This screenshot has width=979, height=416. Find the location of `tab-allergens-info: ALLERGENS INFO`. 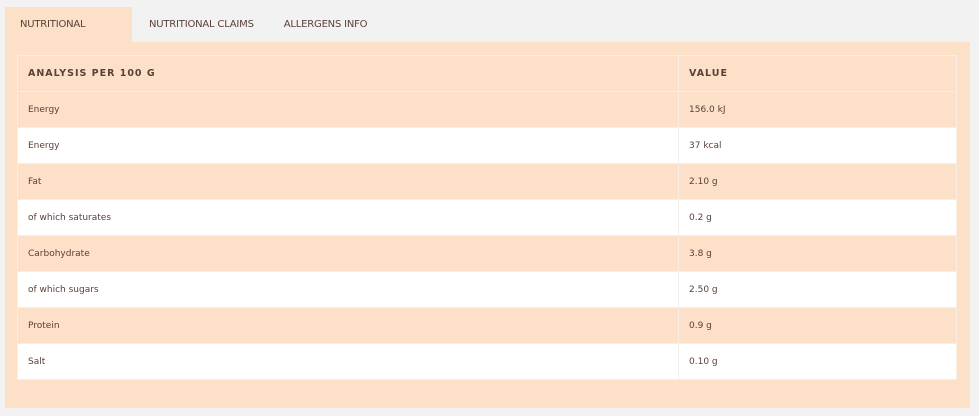

tab-allergens-info: ALLERGENS INFO is located at coordinates (325, 24).